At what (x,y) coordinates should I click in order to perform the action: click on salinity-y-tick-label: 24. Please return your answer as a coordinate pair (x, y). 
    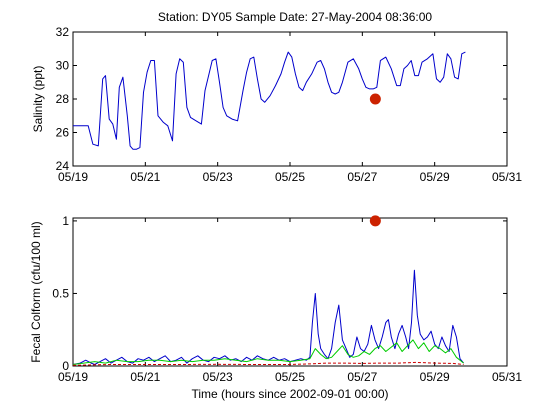
    Looking at the image, I should click on (63, 166).